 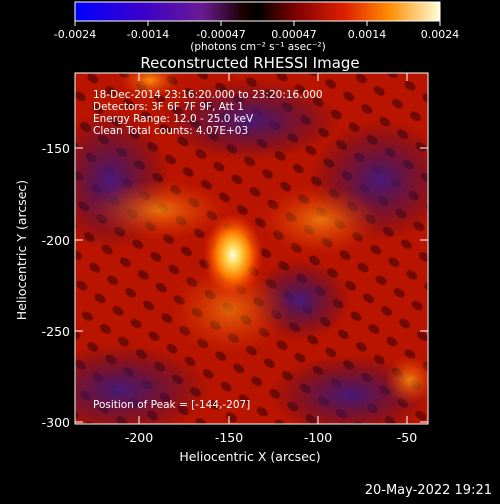 What do you see at coordinates (318, 437) in the screenshot?
I see `x-tick-label: -100` at bounding box center [318, 437].